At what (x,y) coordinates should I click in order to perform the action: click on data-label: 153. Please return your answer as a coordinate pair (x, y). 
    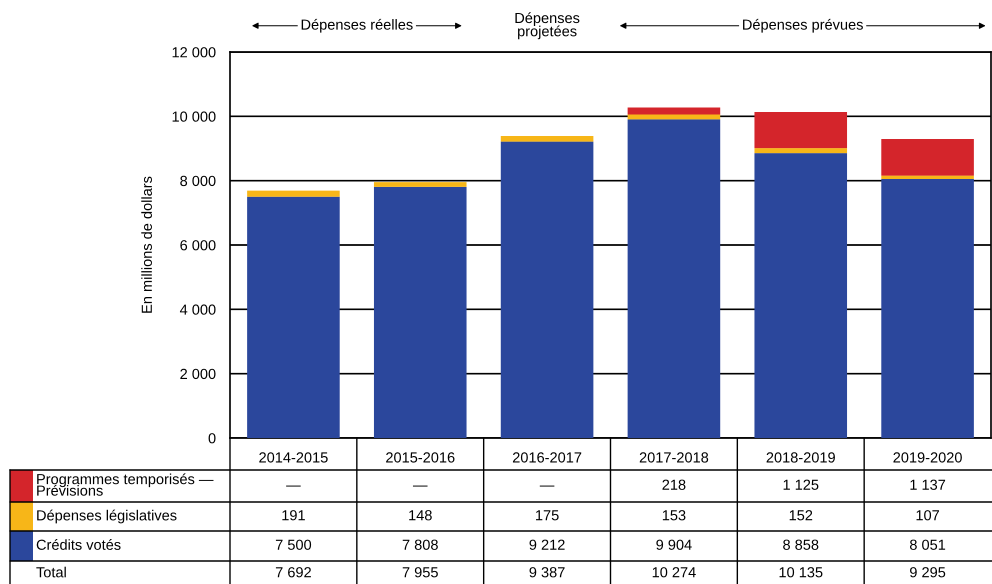
    Looking at the image, I should click on (674, 515).